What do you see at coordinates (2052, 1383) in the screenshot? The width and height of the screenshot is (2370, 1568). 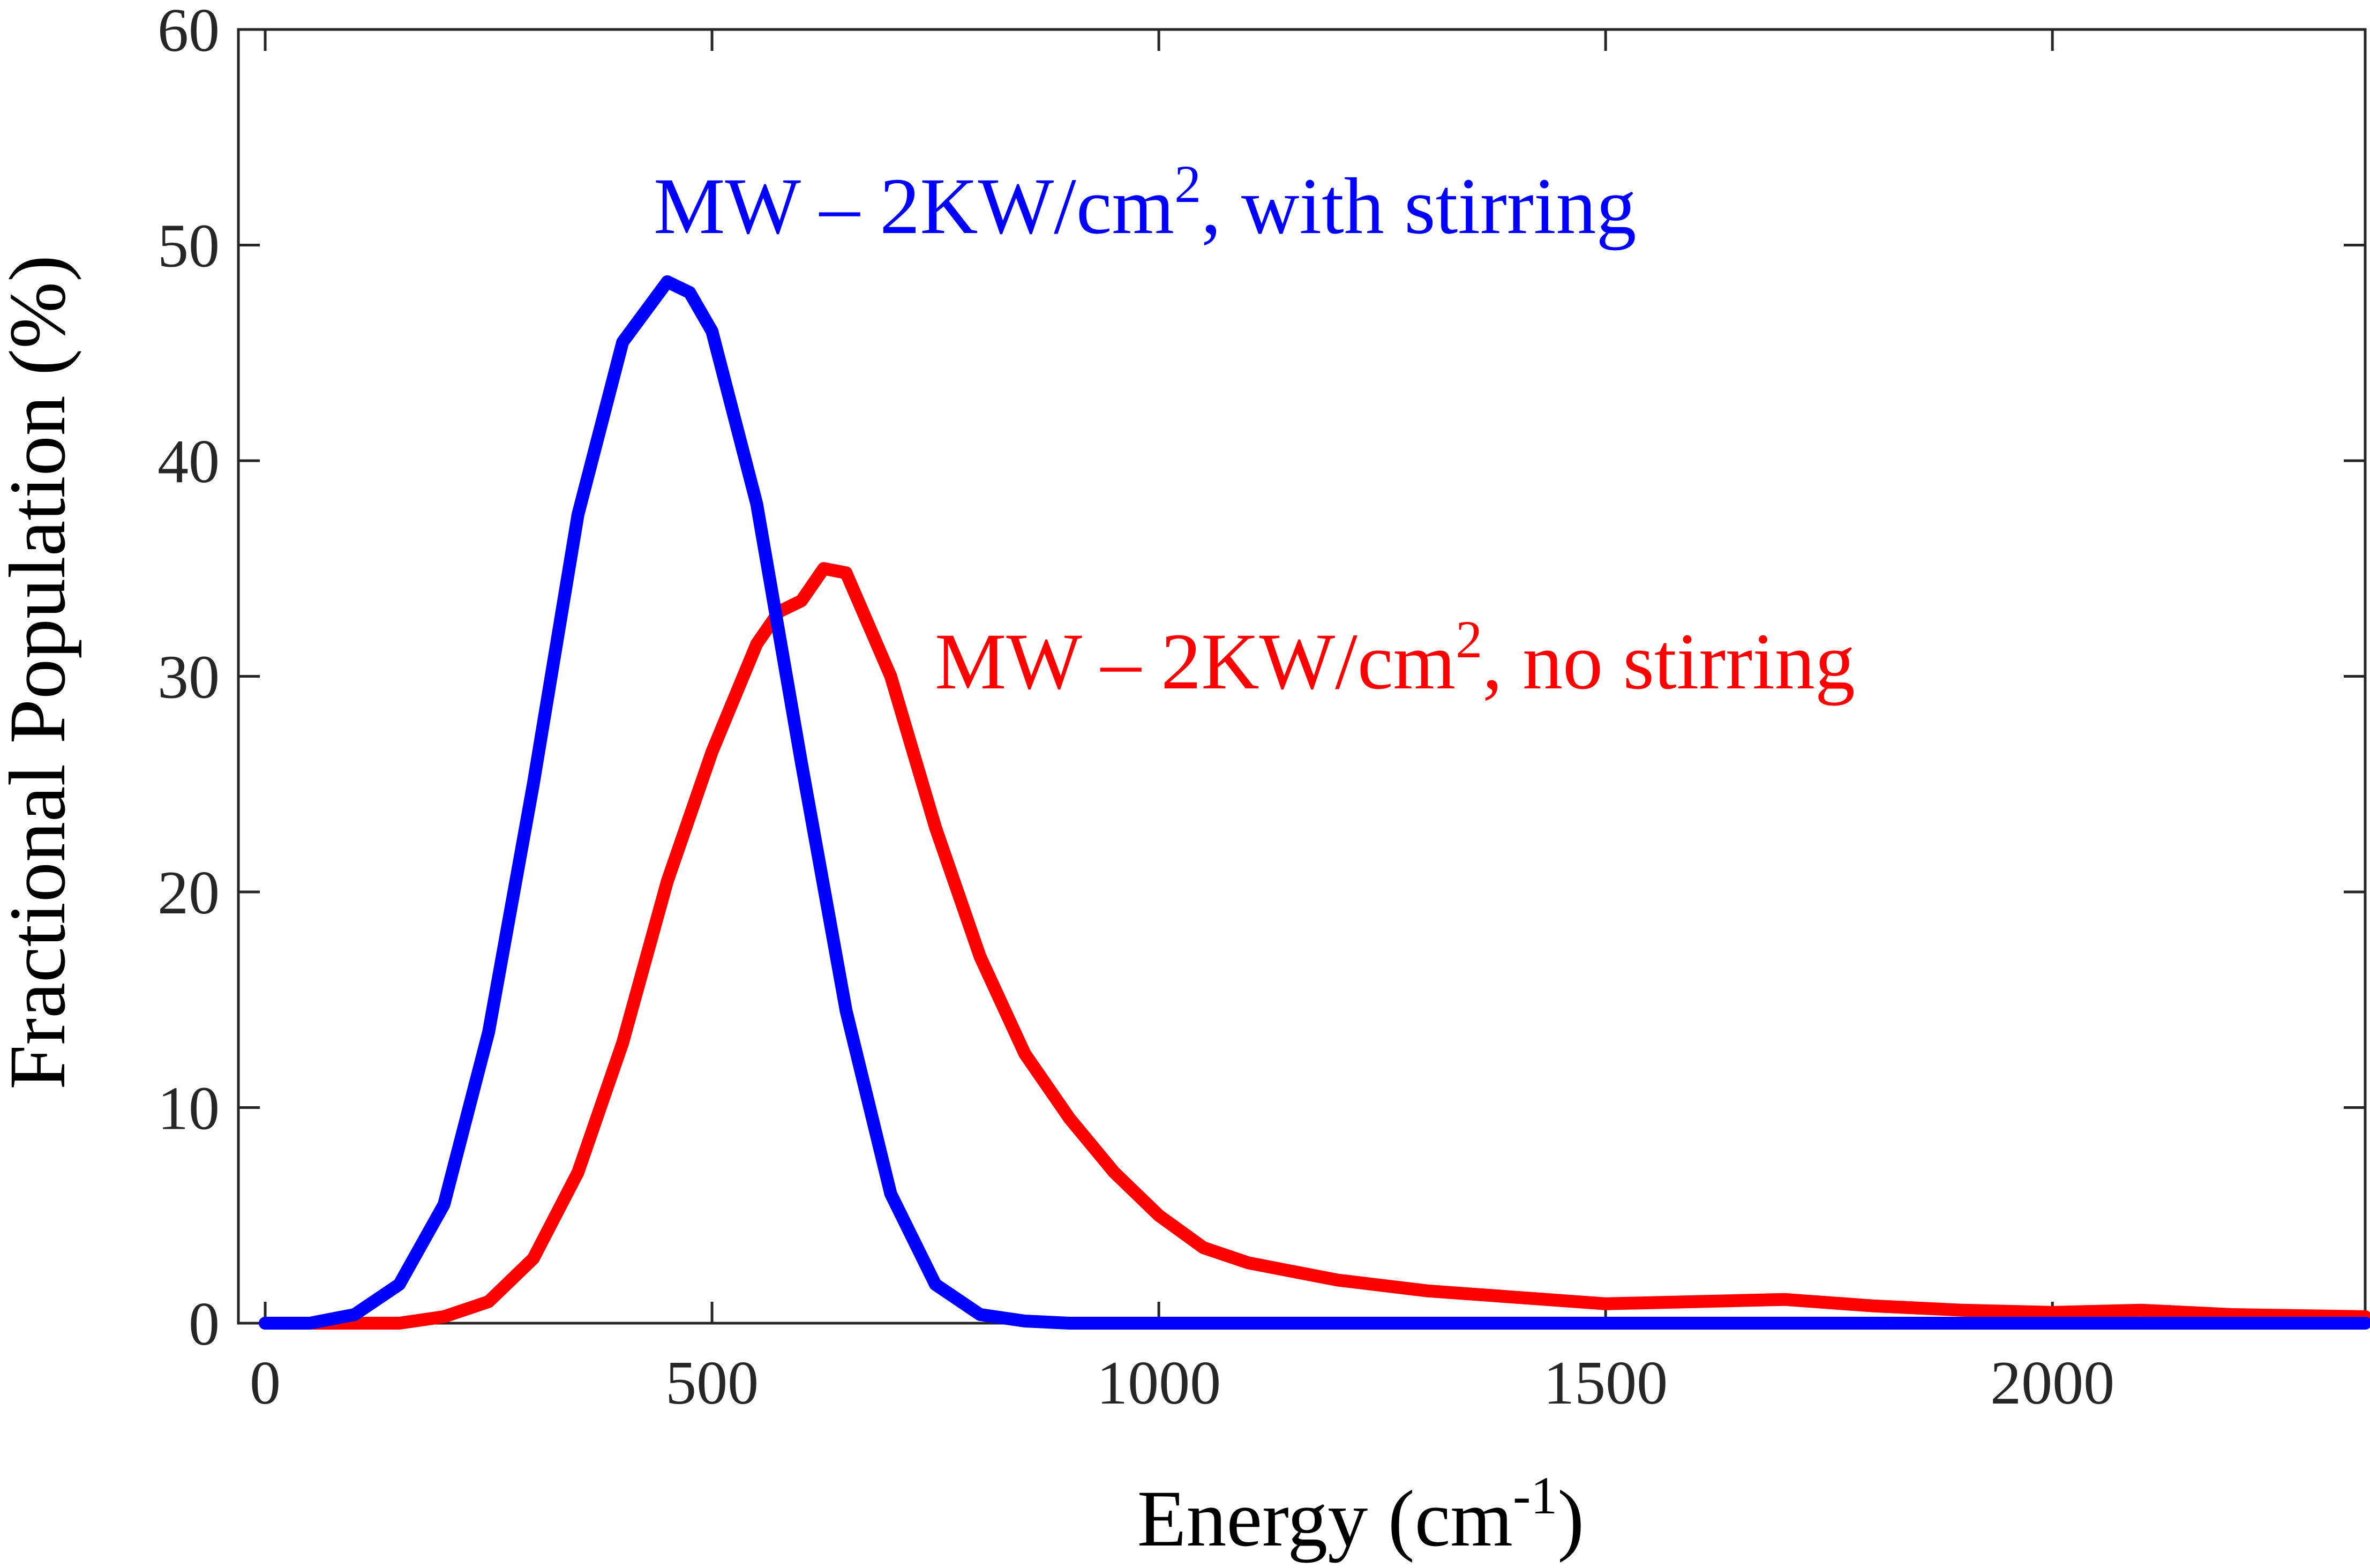 I see `x-tick-label: 2000` at bounding box center [2052, 1383].